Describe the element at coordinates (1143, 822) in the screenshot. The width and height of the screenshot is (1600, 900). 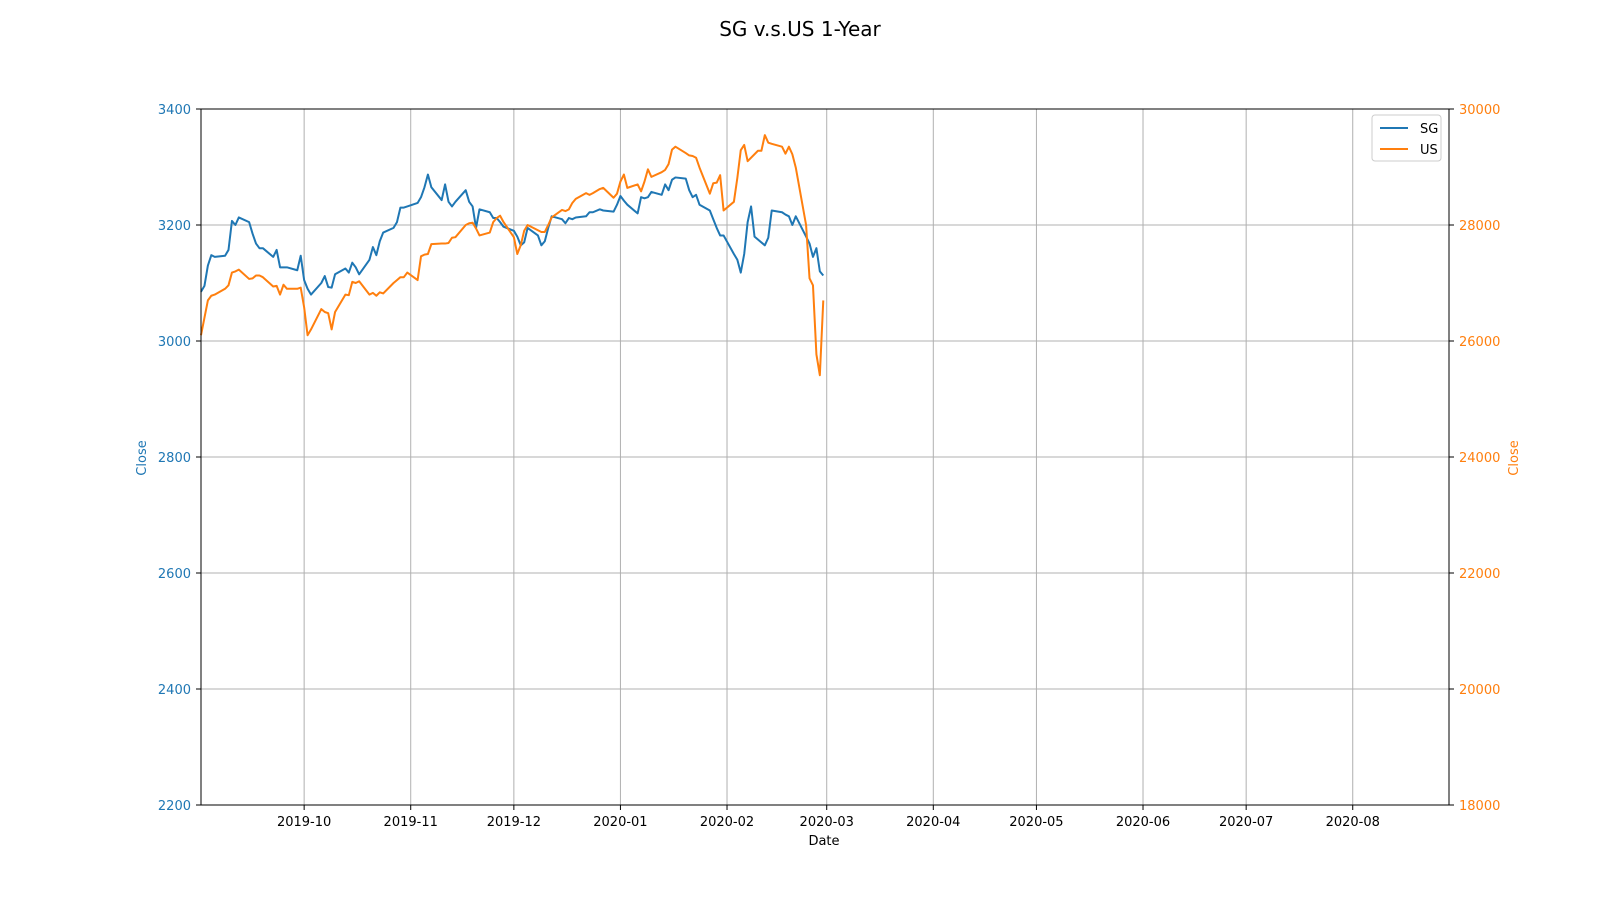
I see `x-tick-label: 2020-06` at that location.